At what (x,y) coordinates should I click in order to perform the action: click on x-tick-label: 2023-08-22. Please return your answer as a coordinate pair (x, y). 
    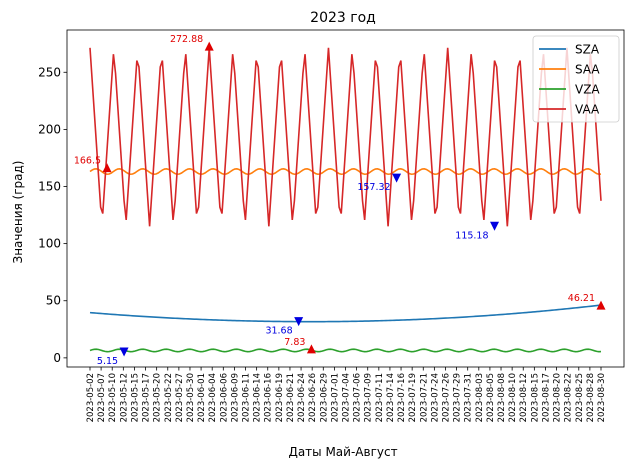
    Looking at the image, I should click on (569, 397).